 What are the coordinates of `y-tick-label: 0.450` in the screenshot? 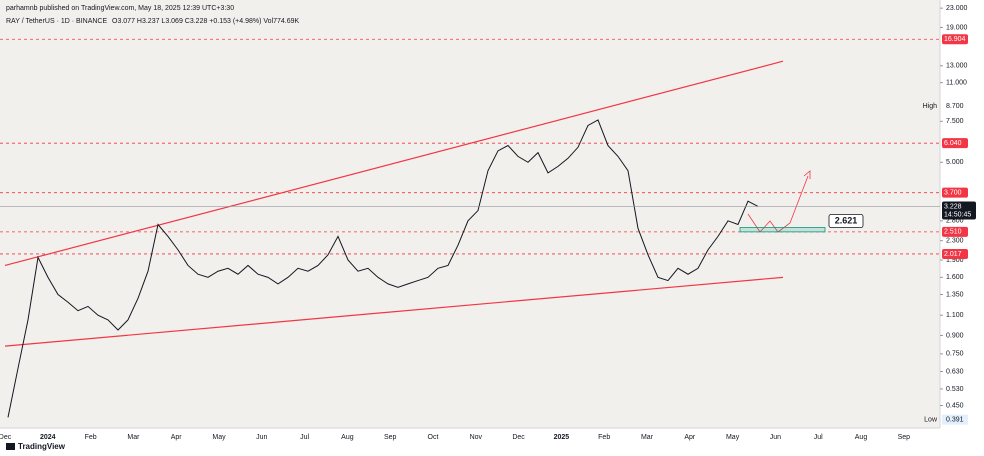 It's located at (955, 405).